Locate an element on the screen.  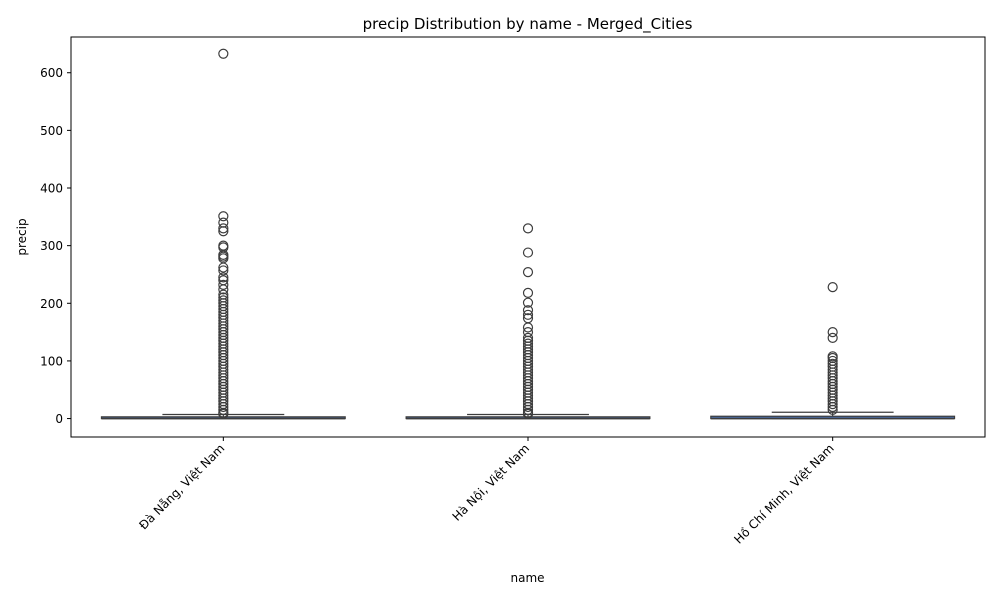
y-tick-label: 300 is located at coordinates (51, 246).